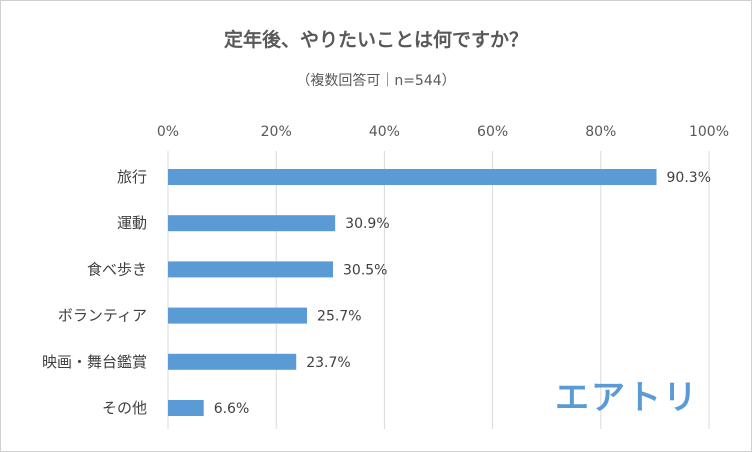 The height and width of the screenshot is (452, 752). What do you see at coordinates (168, 132) in the screenshot?
I see `x-tick-label: 0%` at bounding box center [168, 132].